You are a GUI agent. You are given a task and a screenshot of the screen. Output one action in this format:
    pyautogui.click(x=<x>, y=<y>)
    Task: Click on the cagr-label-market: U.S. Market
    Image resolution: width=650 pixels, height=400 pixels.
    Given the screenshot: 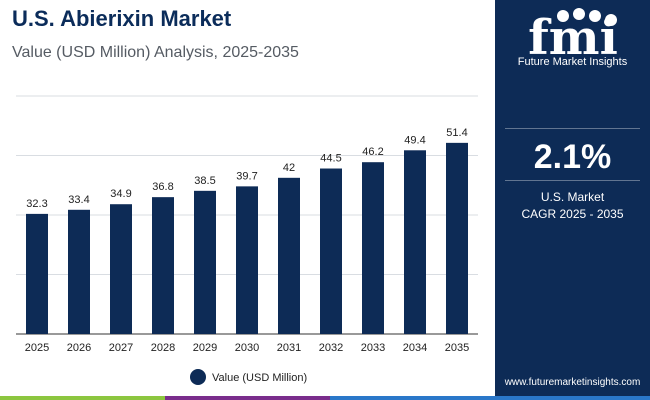 What is the action you would take?
    pyautogui.click(x=572, y=197)
    